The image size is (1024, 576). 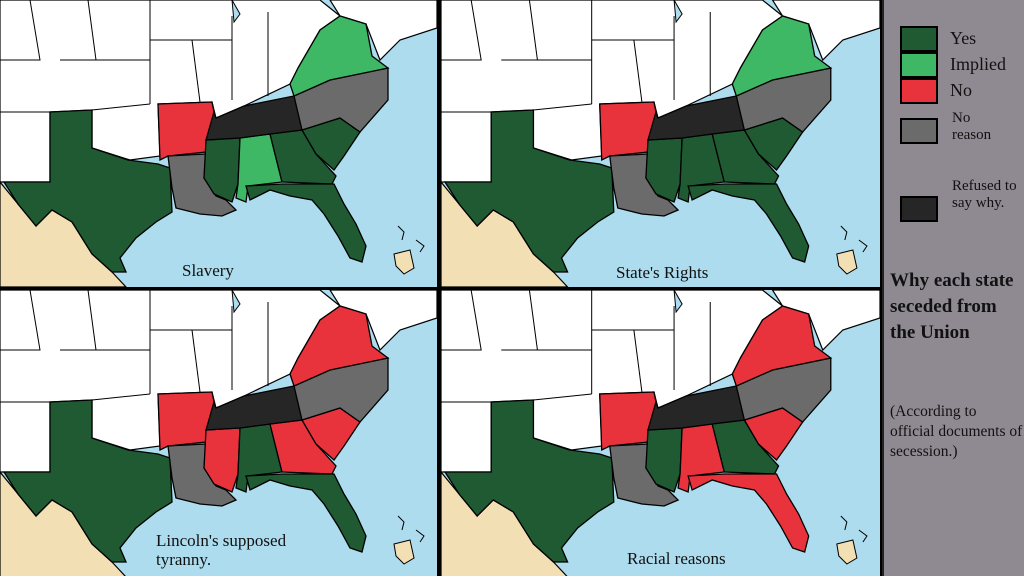 What do you see at coordinates (961, 90) in the screenshot?
I see `legend-label-no: No` at bounding box center [961, 90].